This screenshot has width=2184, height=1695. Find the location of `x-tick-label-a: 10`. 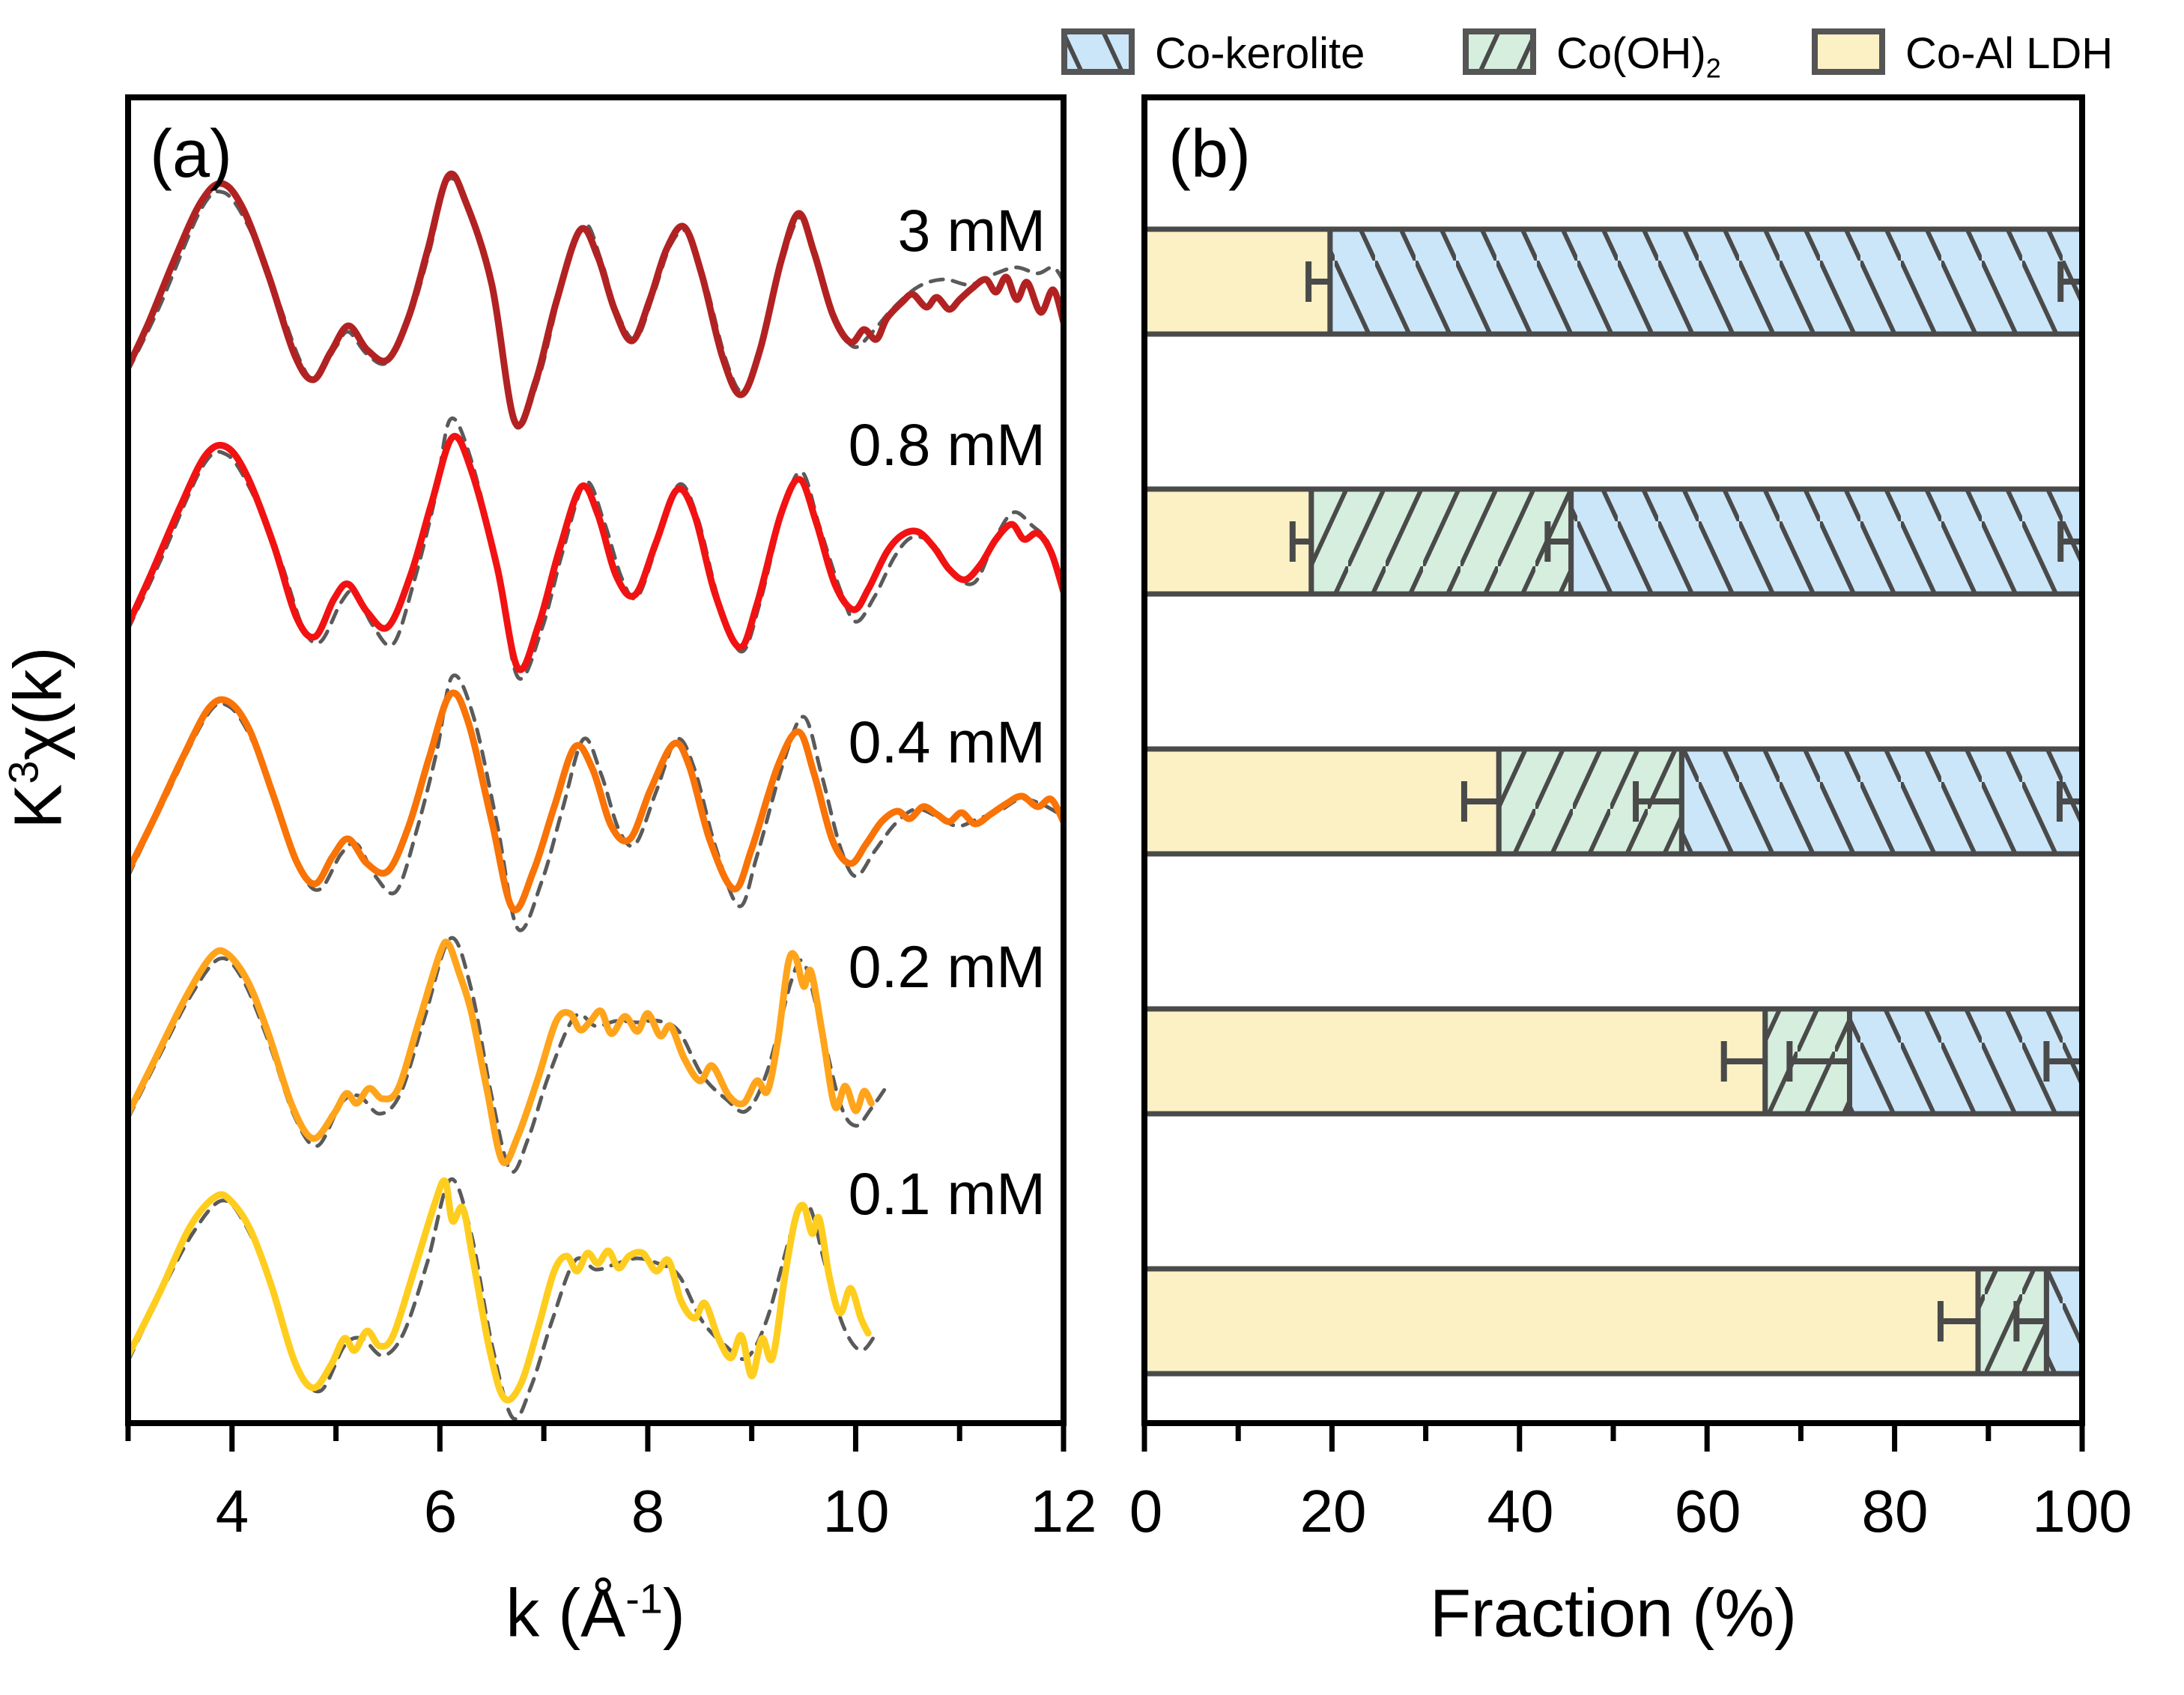

x-tick-label-a: 10 is located at coordinates (856, 1511).